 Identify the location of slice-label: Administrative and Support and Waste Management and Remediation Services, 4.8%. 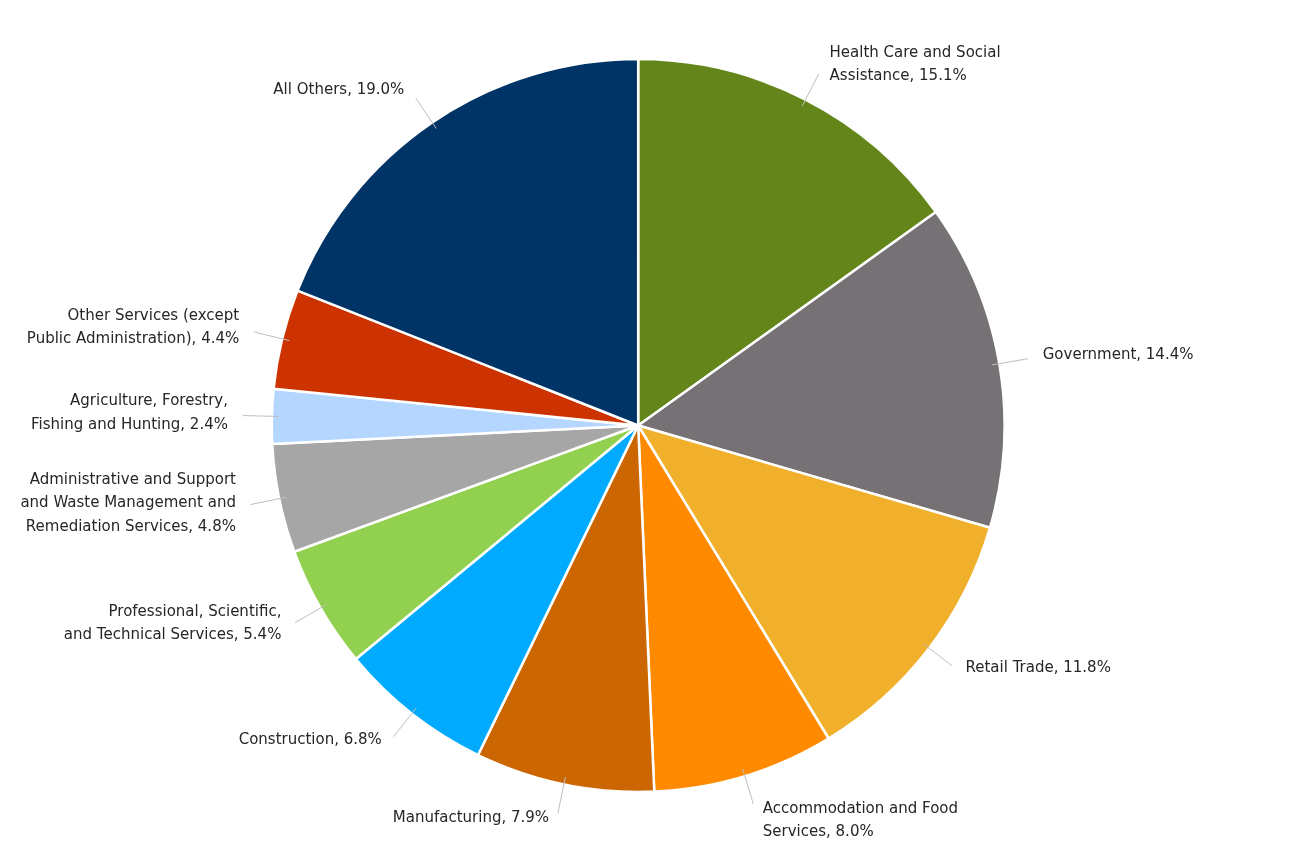
(128, 502).